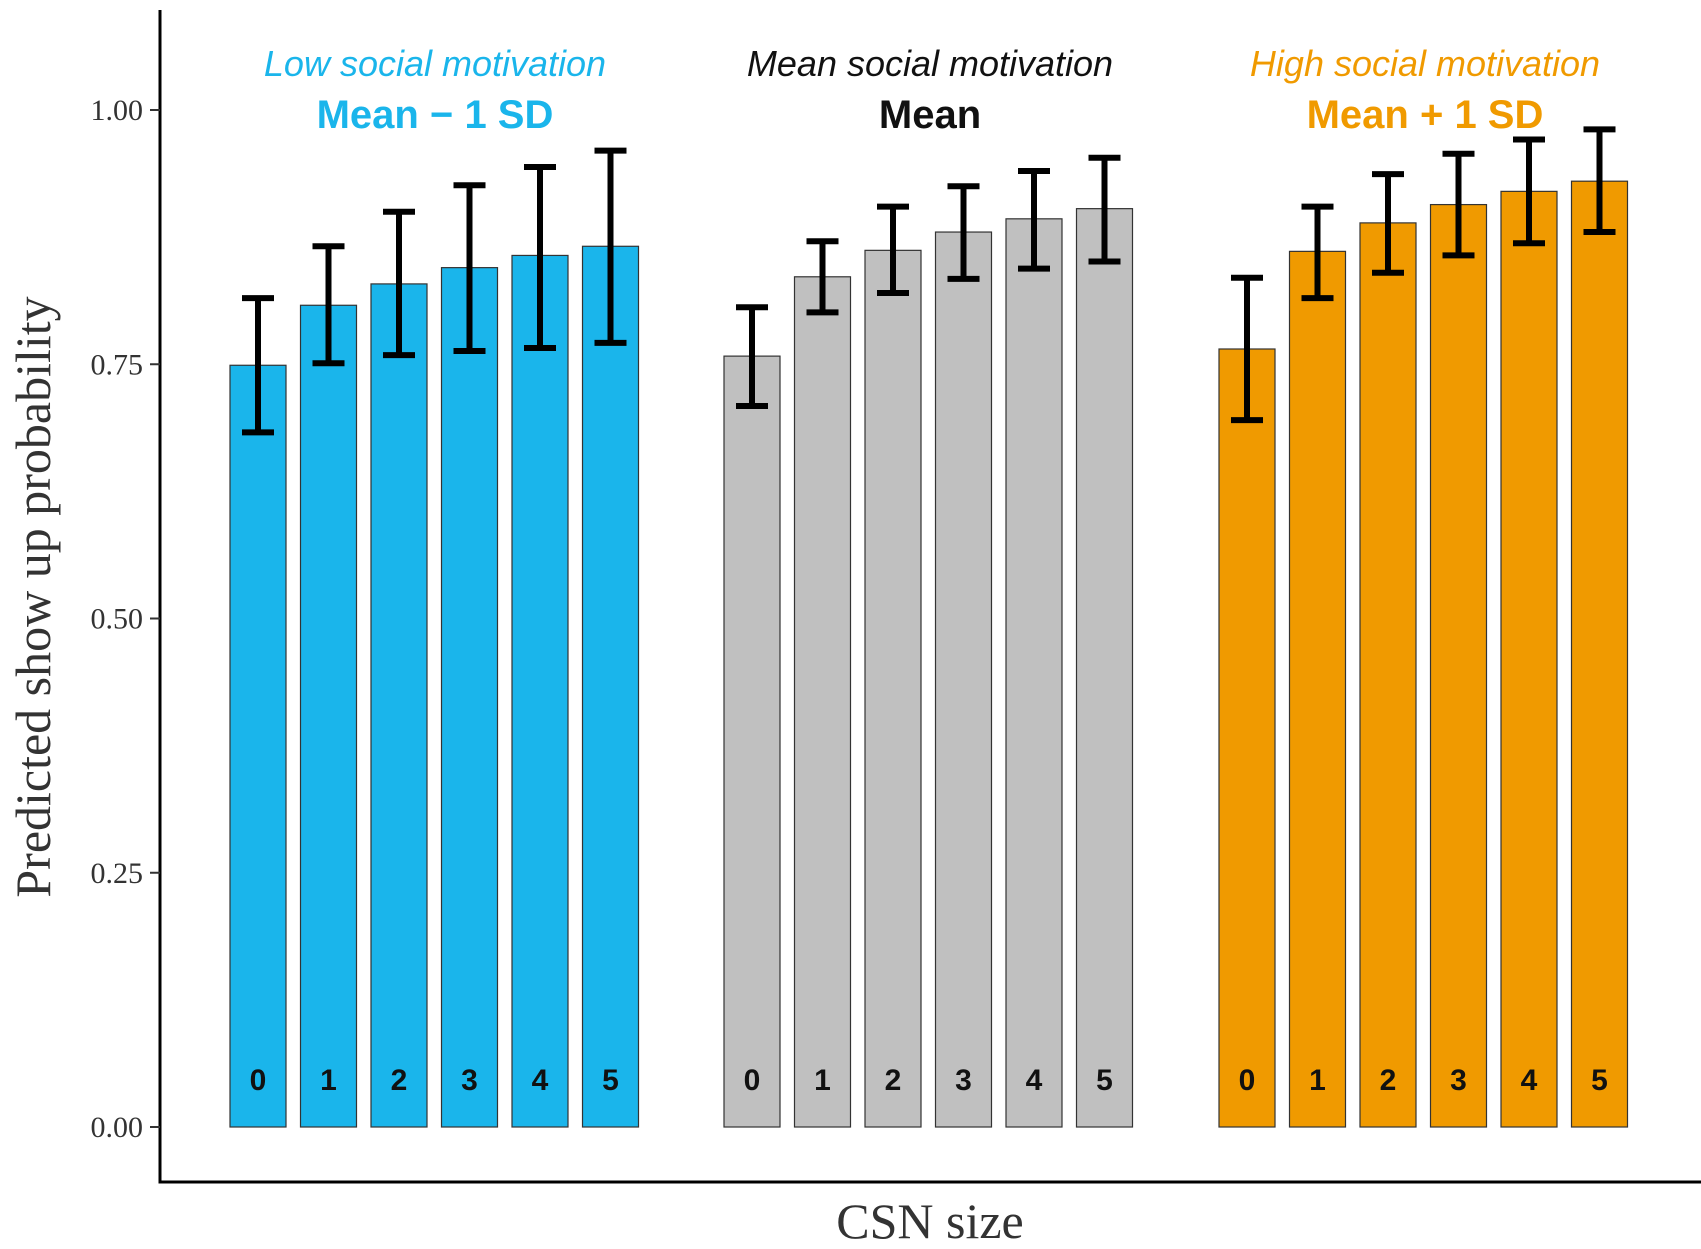 The image size is (1701, 1249). Describe the element at coordinates (435, 115) in the screenshot. I see `group-title: Mean − 1 SD` at that location.